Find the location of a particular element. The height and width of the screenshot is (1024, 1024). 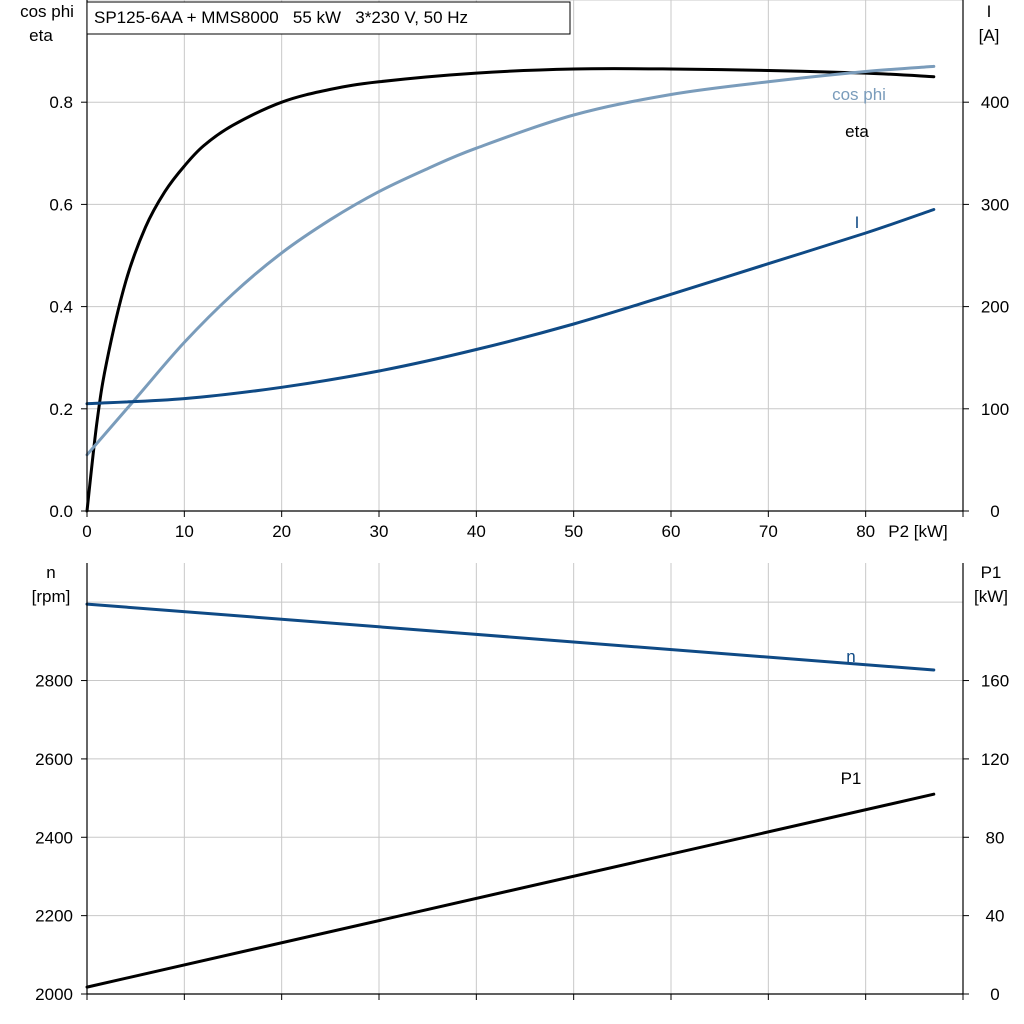

y-right-tick-label: 40 is located at coordinates (995, 916).